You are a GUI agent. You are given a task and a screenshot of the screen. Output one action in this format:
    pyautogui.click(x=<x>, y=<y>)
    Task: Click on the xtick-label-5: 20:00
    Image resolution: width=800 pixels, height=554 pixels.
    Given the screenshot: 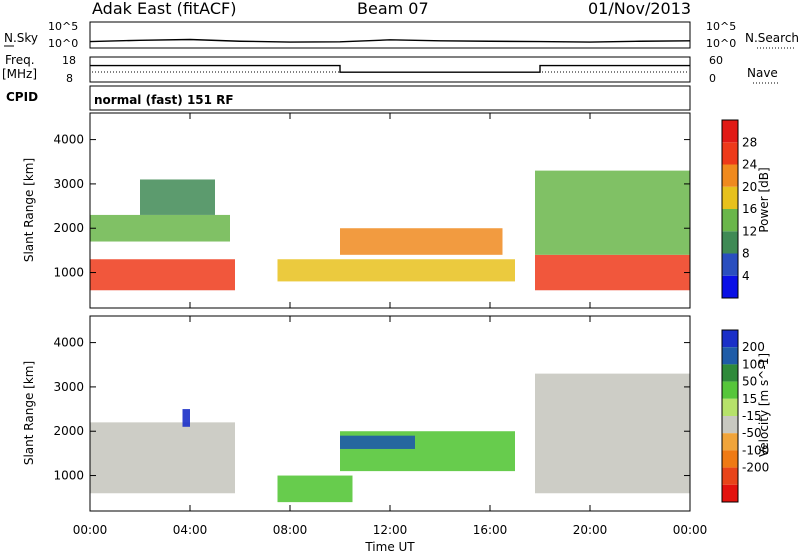 What is the action you would take?
    pyautogui.click(x=590, y=530)
    